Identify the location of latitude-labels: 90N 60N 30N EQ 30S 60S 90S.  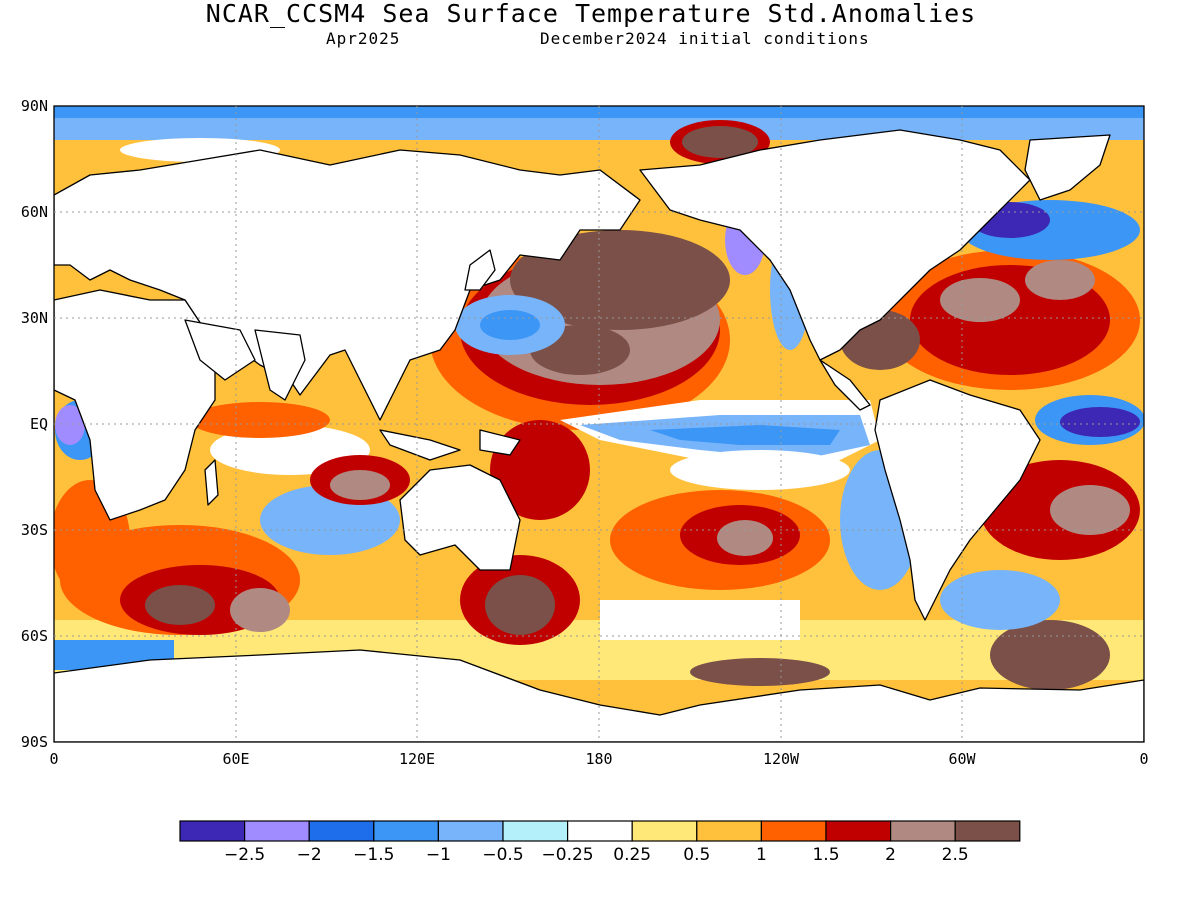
(34, 424).